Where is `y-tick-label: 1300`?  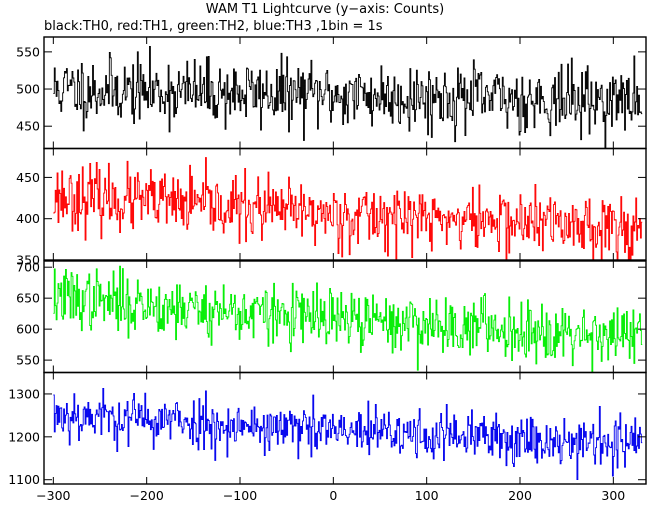
y-tick-label: 1300 is located at coordinates (24, 393).